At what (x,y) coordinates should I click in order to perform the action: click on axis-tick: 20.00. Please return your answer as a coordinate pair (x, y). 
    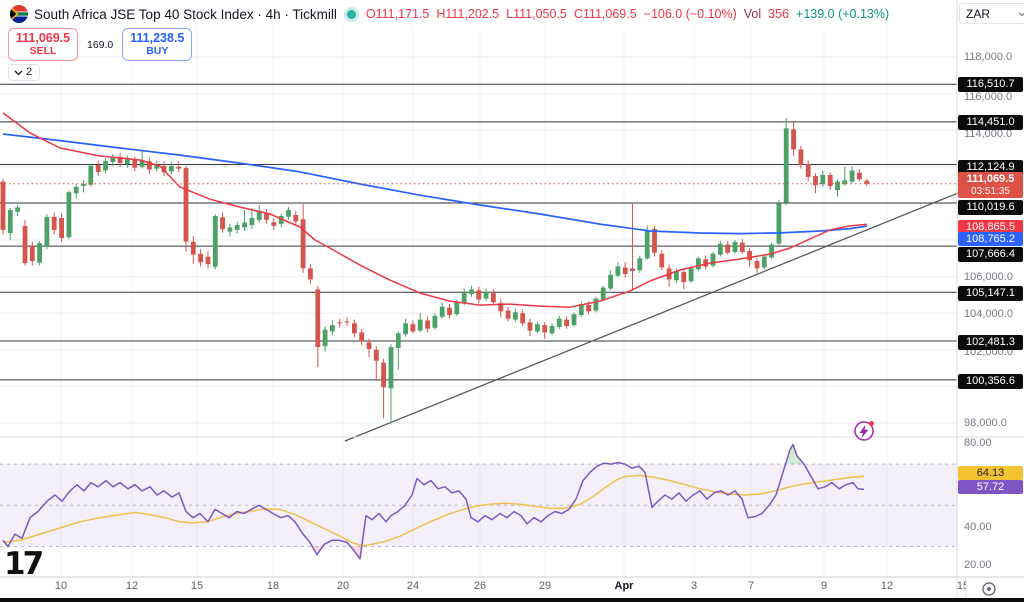
    Looking at the image, I should click on (978, 565).